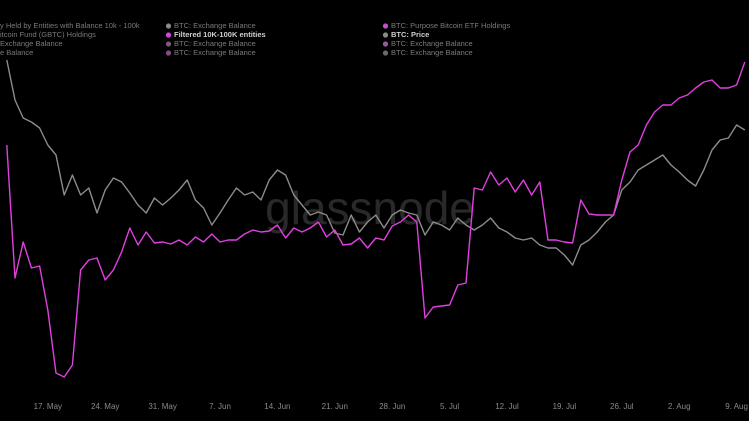 The image size is (749, 421). What do you see at coordinates (370, 208) in the screenshot?
I see `watermark: glassnode` at bounding box center [370, 208].